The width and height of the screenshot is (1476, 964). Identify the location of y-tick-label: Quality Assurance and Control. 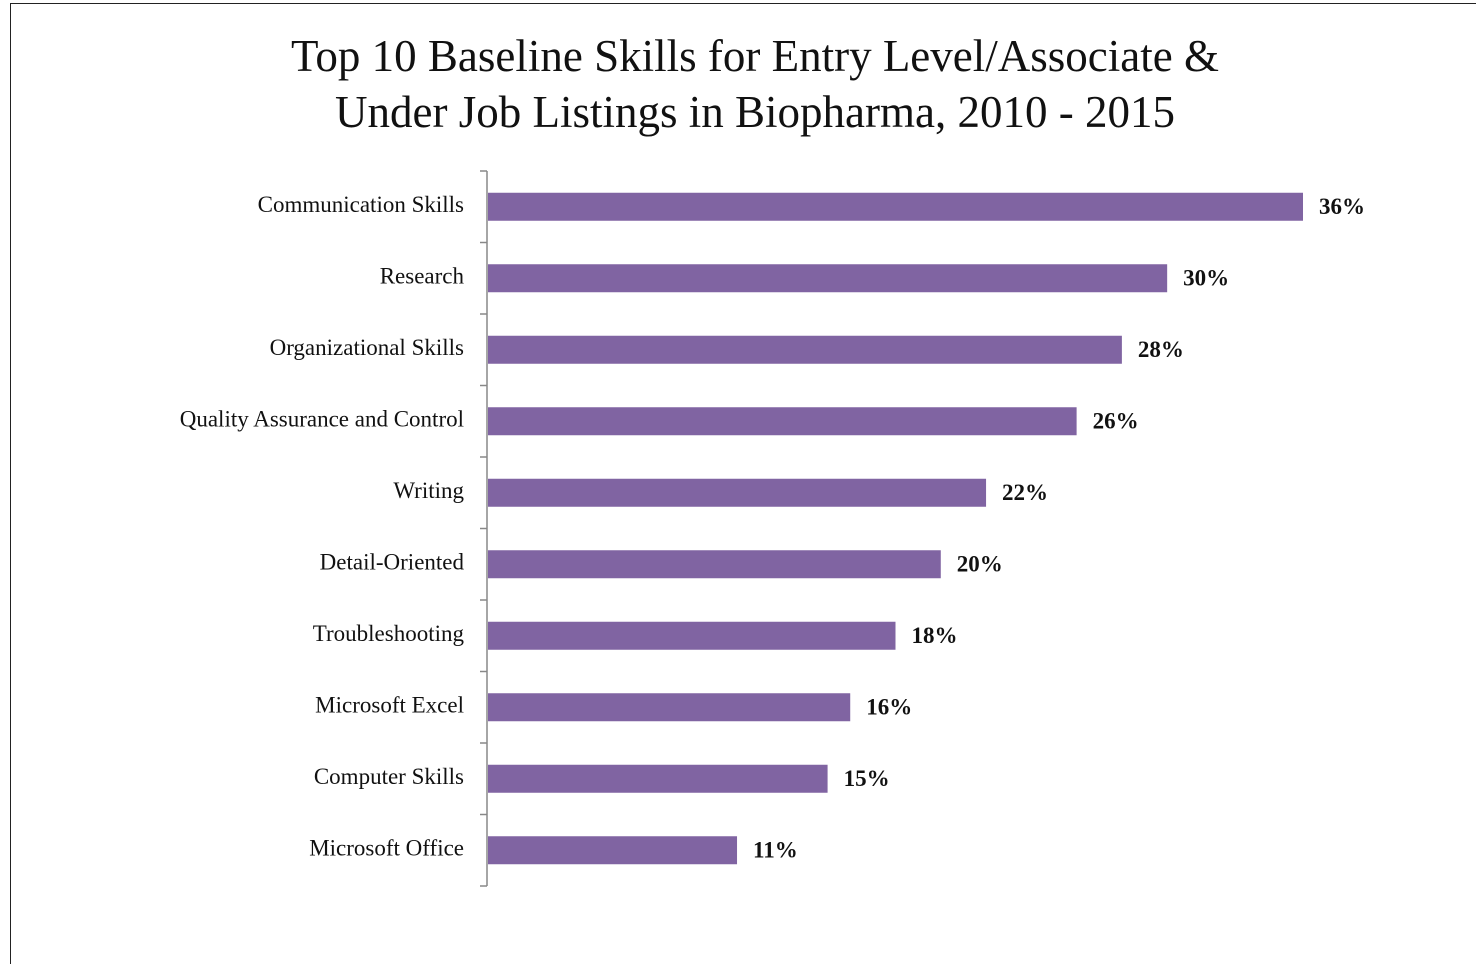
(322, 419).